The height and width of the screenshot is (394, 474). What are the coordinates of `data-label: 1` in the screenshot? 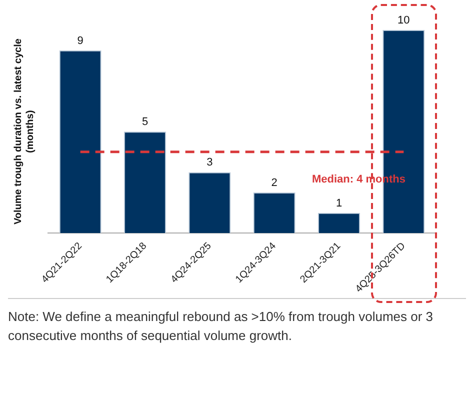 It's located at (339, 203).